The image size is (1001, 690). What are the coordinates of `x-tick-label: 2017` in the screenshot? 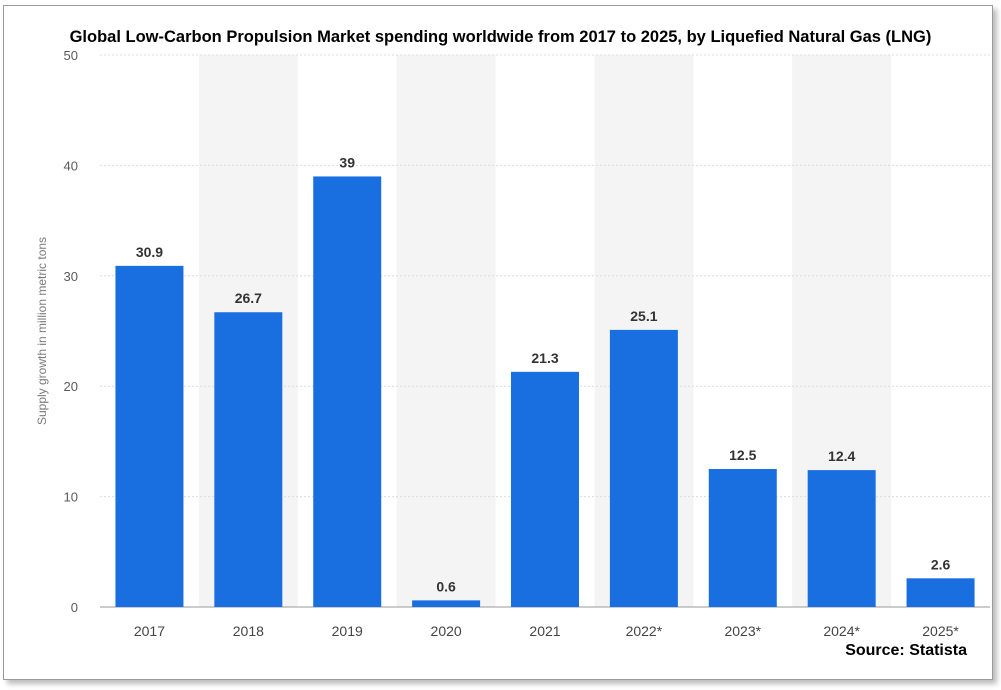 It's located at (149, 631).